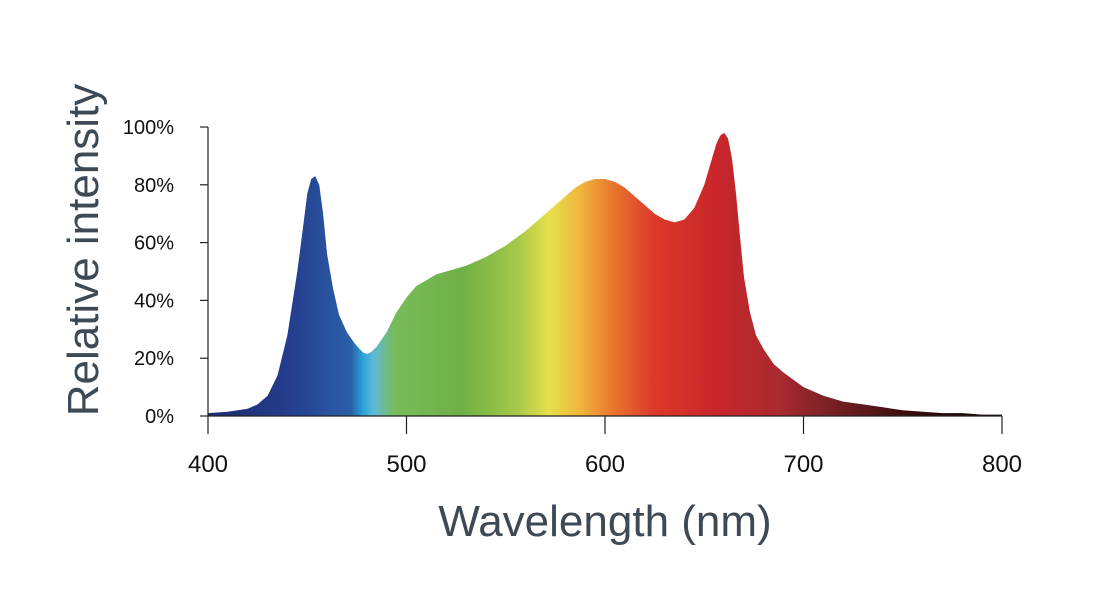 The height and width of the screenshot is (592, 1097). Describe the element at coordinates (1002, 464) in the screenshot. I see `x-tick-label: 800` at that location.